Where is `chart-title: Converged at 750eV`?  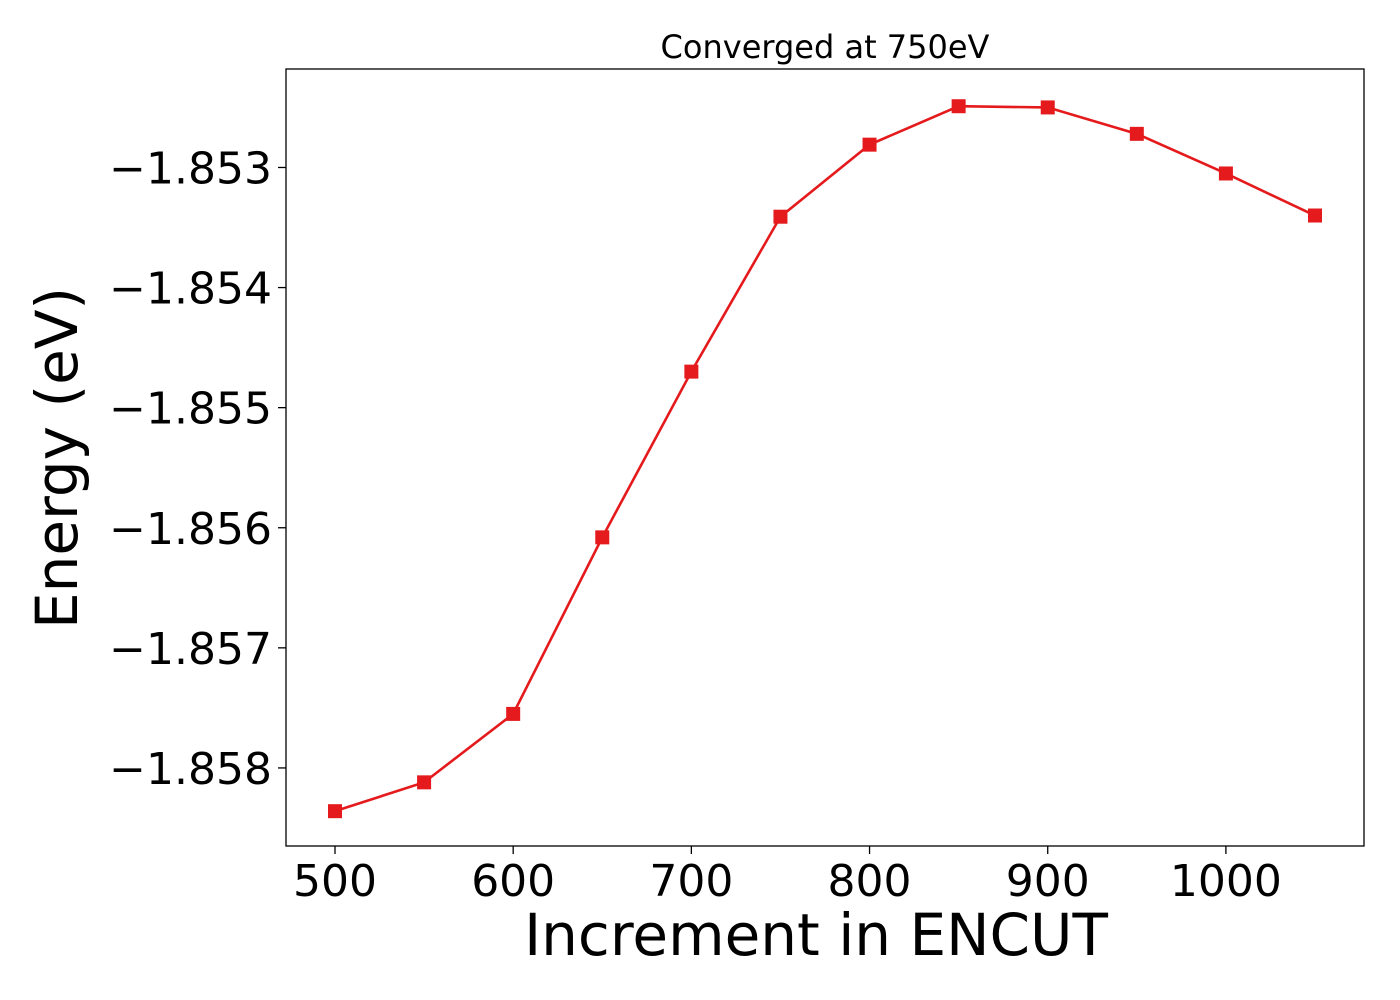 chart-title: Converged at 750eV is located at coordinates (825, 47).